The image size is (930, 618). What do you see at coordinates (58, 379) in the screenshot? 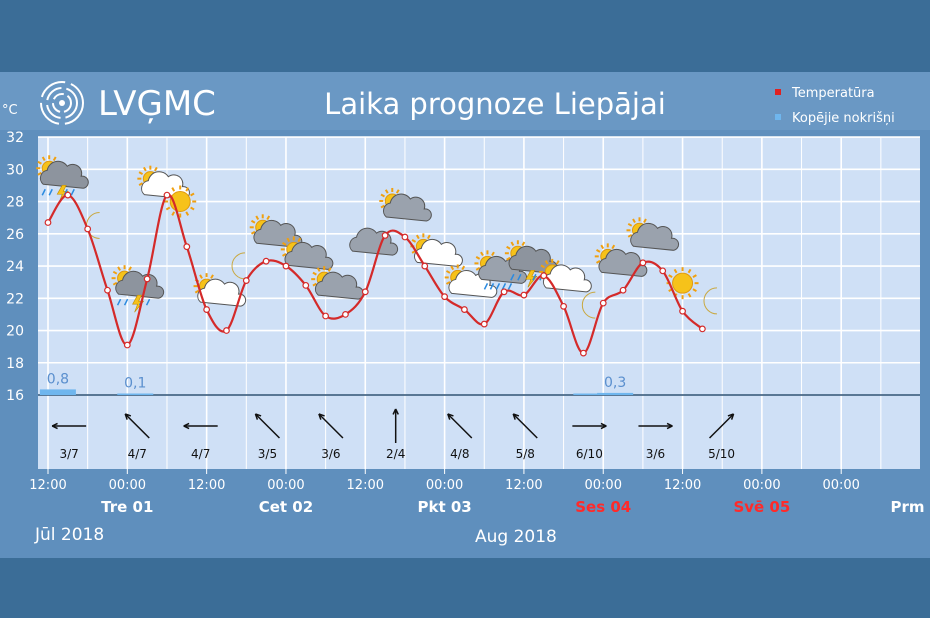
I see `precipitation-label: 0,8` at bounding box center [58, 379].